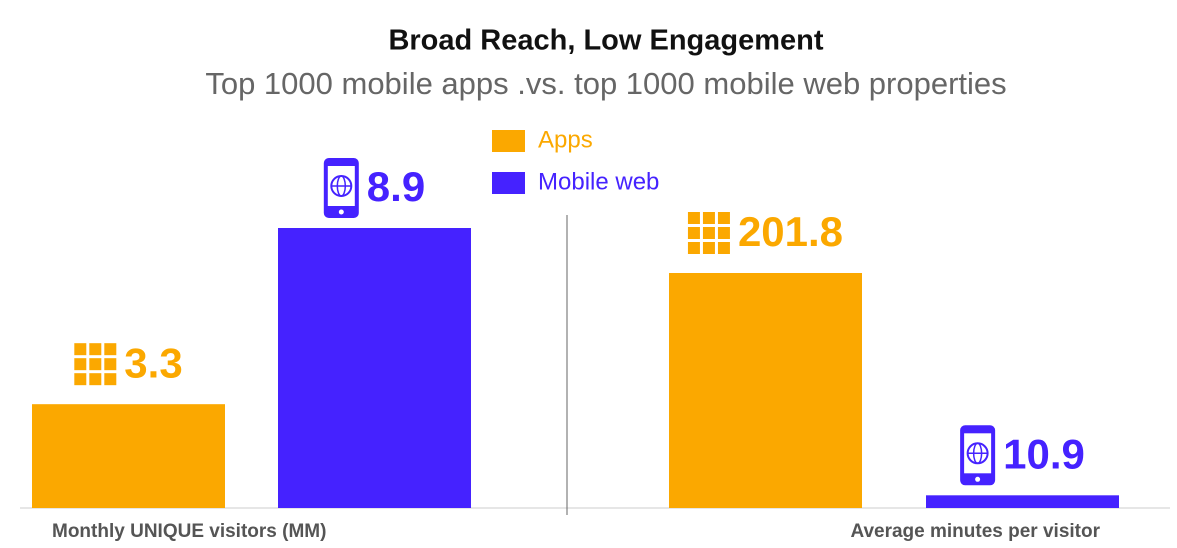 This screenshot has height=548, width=1177. I want to click on value-label-group: 8.9, so click(374, 188).